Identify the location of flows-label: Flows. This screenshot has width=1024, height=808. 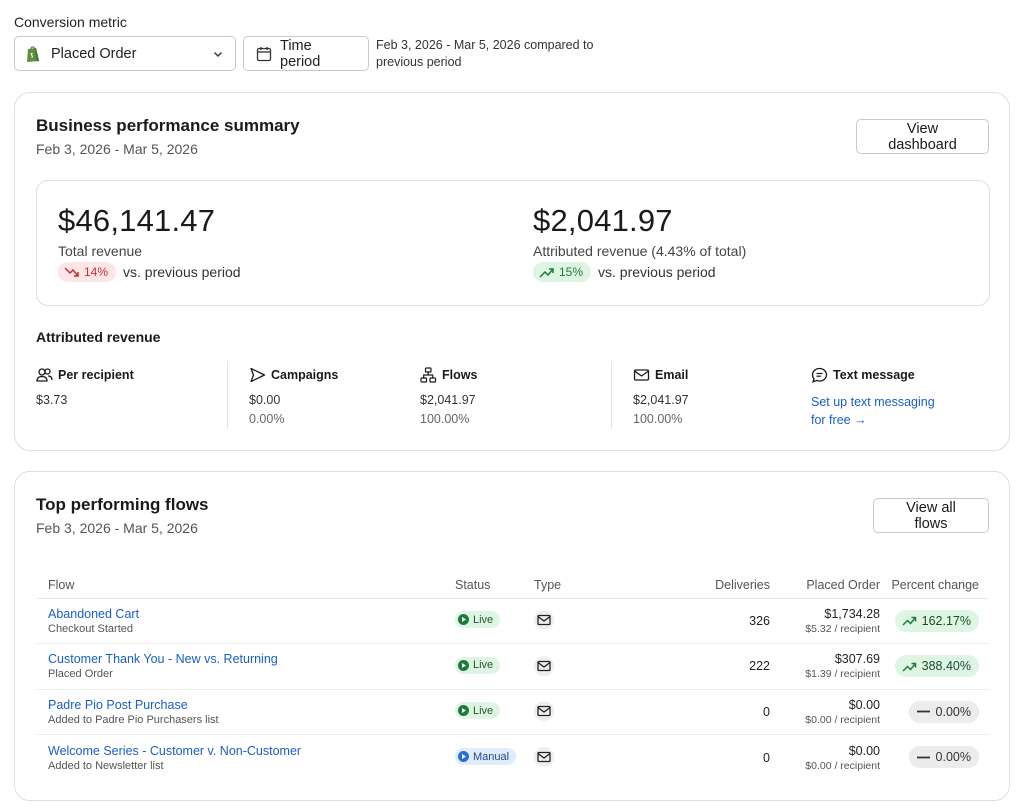
(460, 375).